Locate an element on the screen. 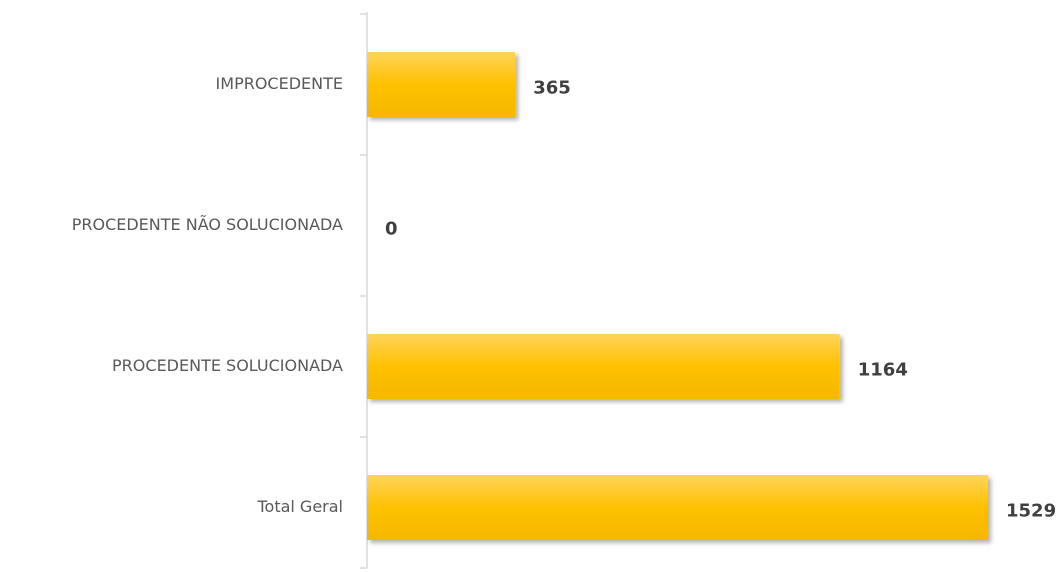  y-tick-label: IMPROCEDENTE is located at coordinates (279, 83).